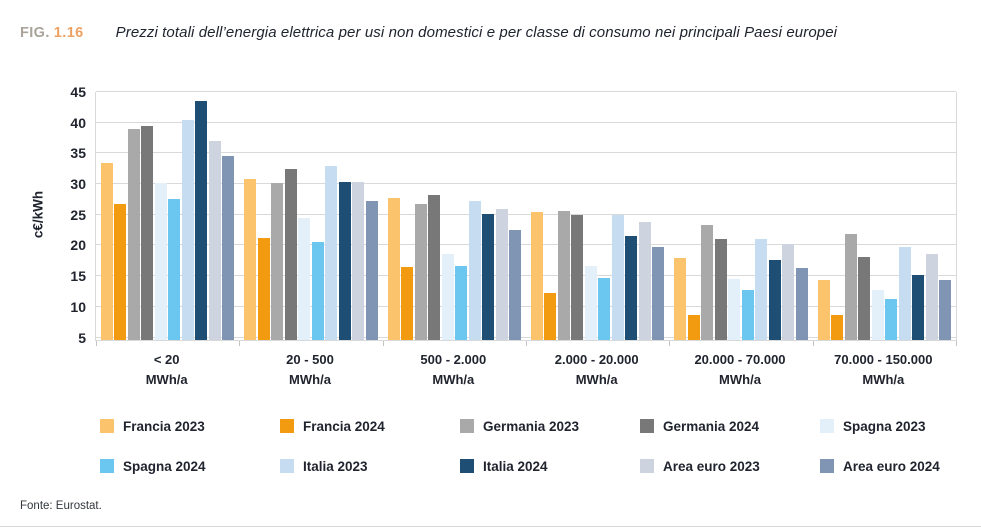 The width and height of the screenshot is (981, 528). Describe the element at coordinates (52, 33) in the screenshot. I see `figure-label: FIG. 1.16` at that location.